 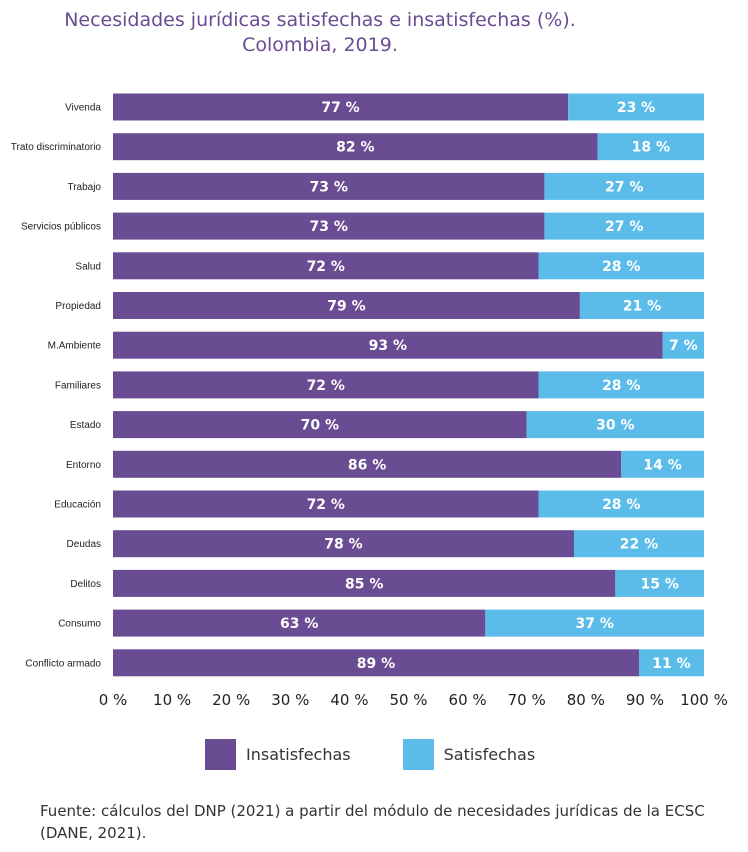 I want to click on x-tick-label: 30 %, so click(x=290, y=700).